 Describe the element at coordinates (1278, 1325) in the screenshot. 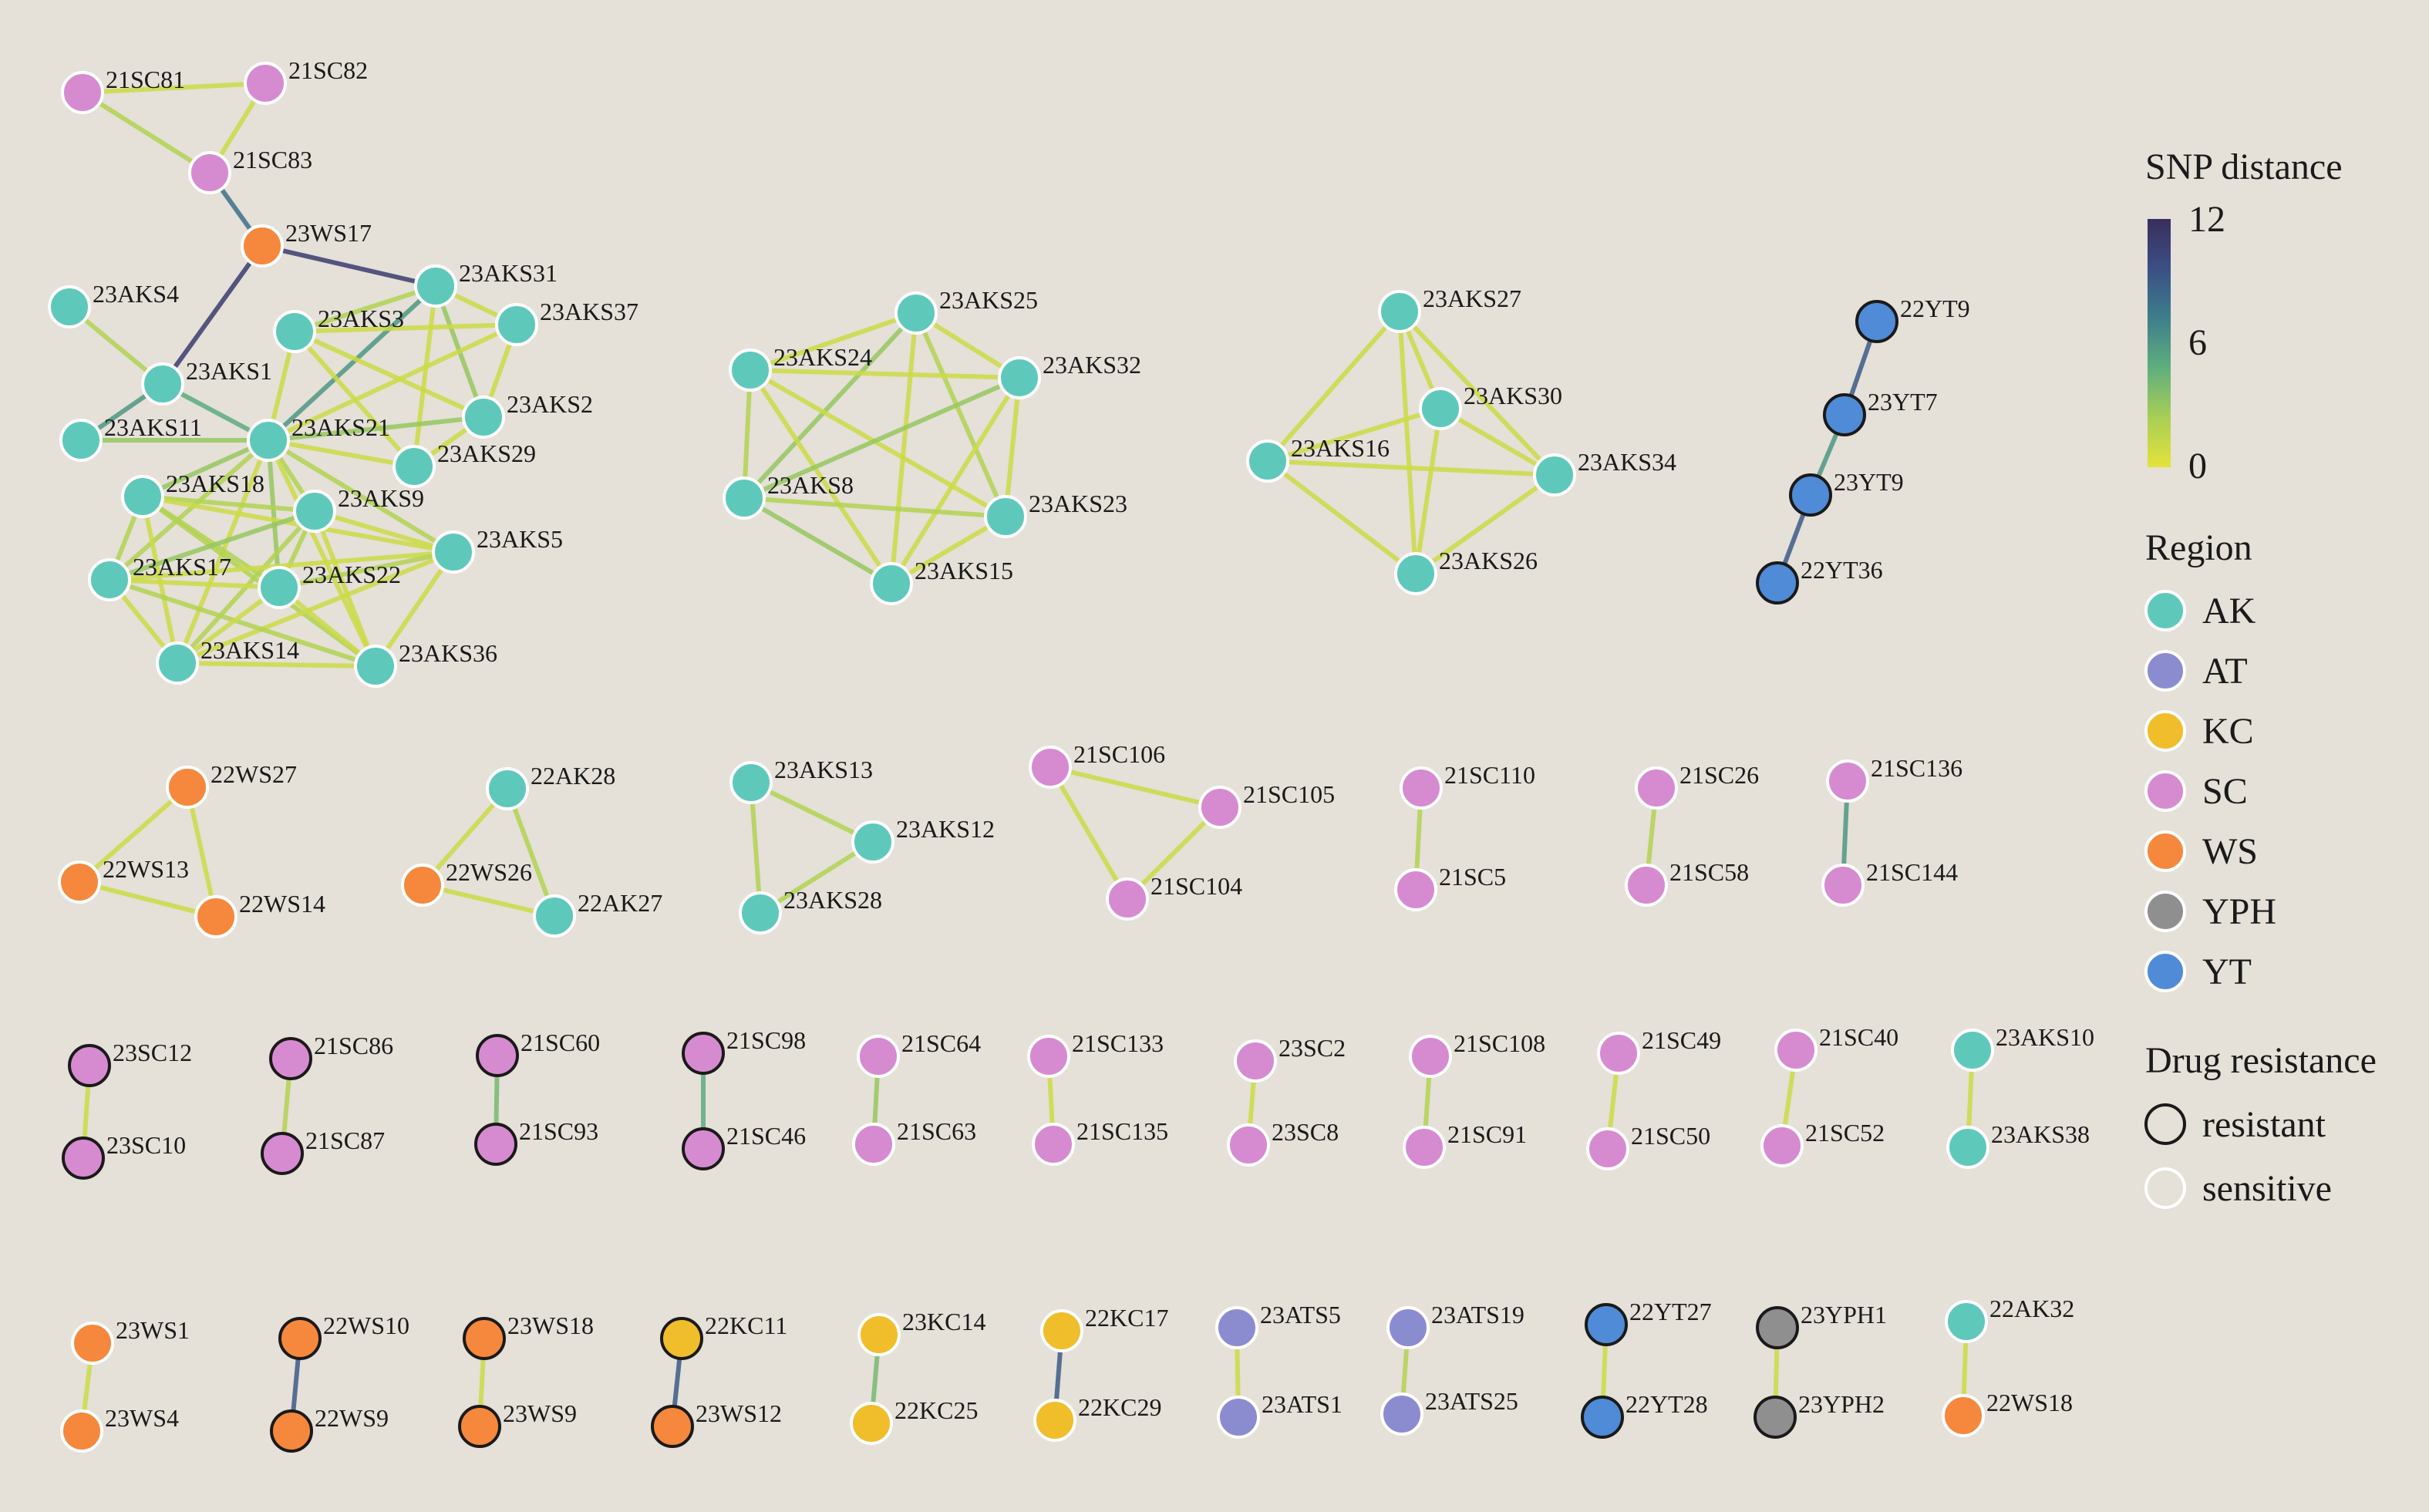

I see `node-23ATS5: 23ATS5` at that location.